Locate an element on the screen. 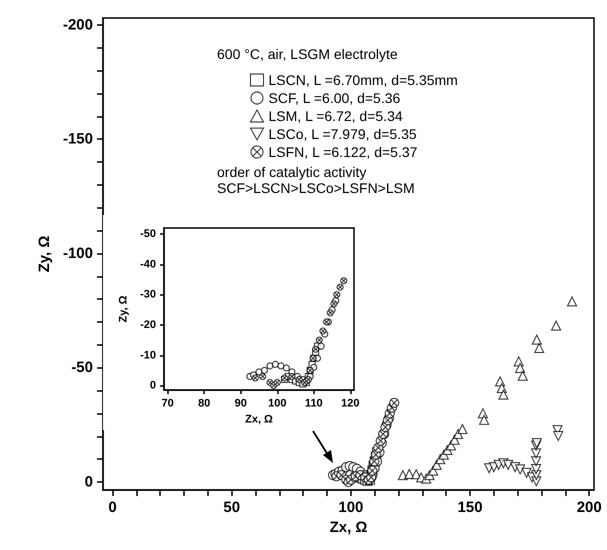  x-tick-label: 110 is located at coordinates (313, 404).